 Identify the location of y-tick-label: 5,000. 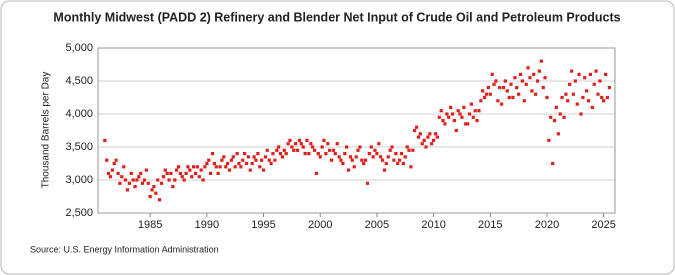
(79, 48).